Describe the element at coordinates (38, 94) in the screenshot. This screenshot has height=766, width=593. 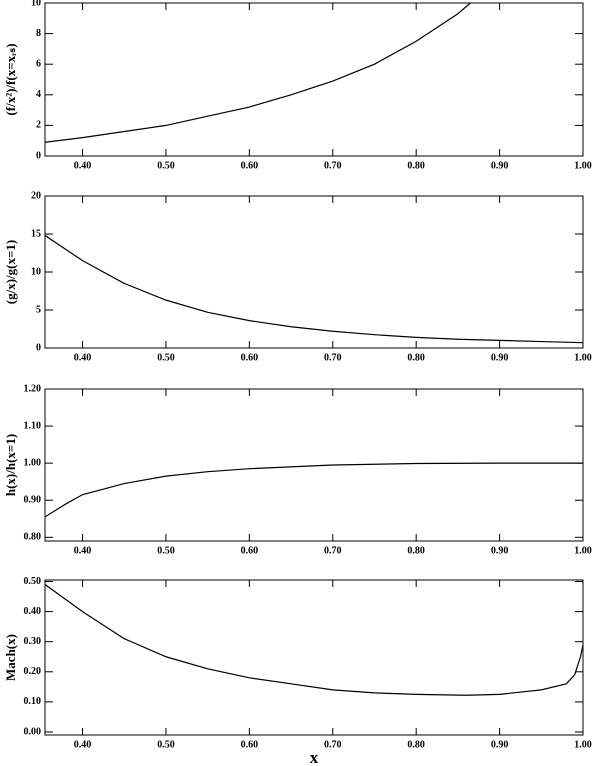
I see `y-tick-label: 4` at that location.